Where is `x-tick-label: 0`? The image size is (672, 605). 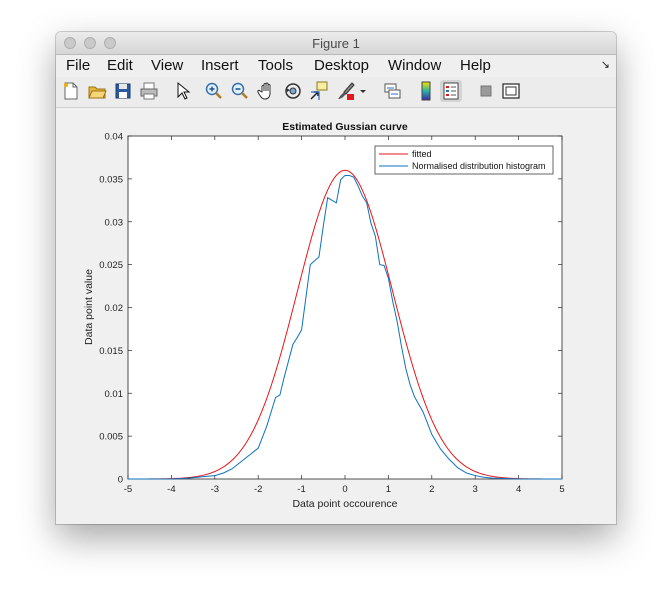
x-tick-label: 0 is located at coordinates (344, 489).